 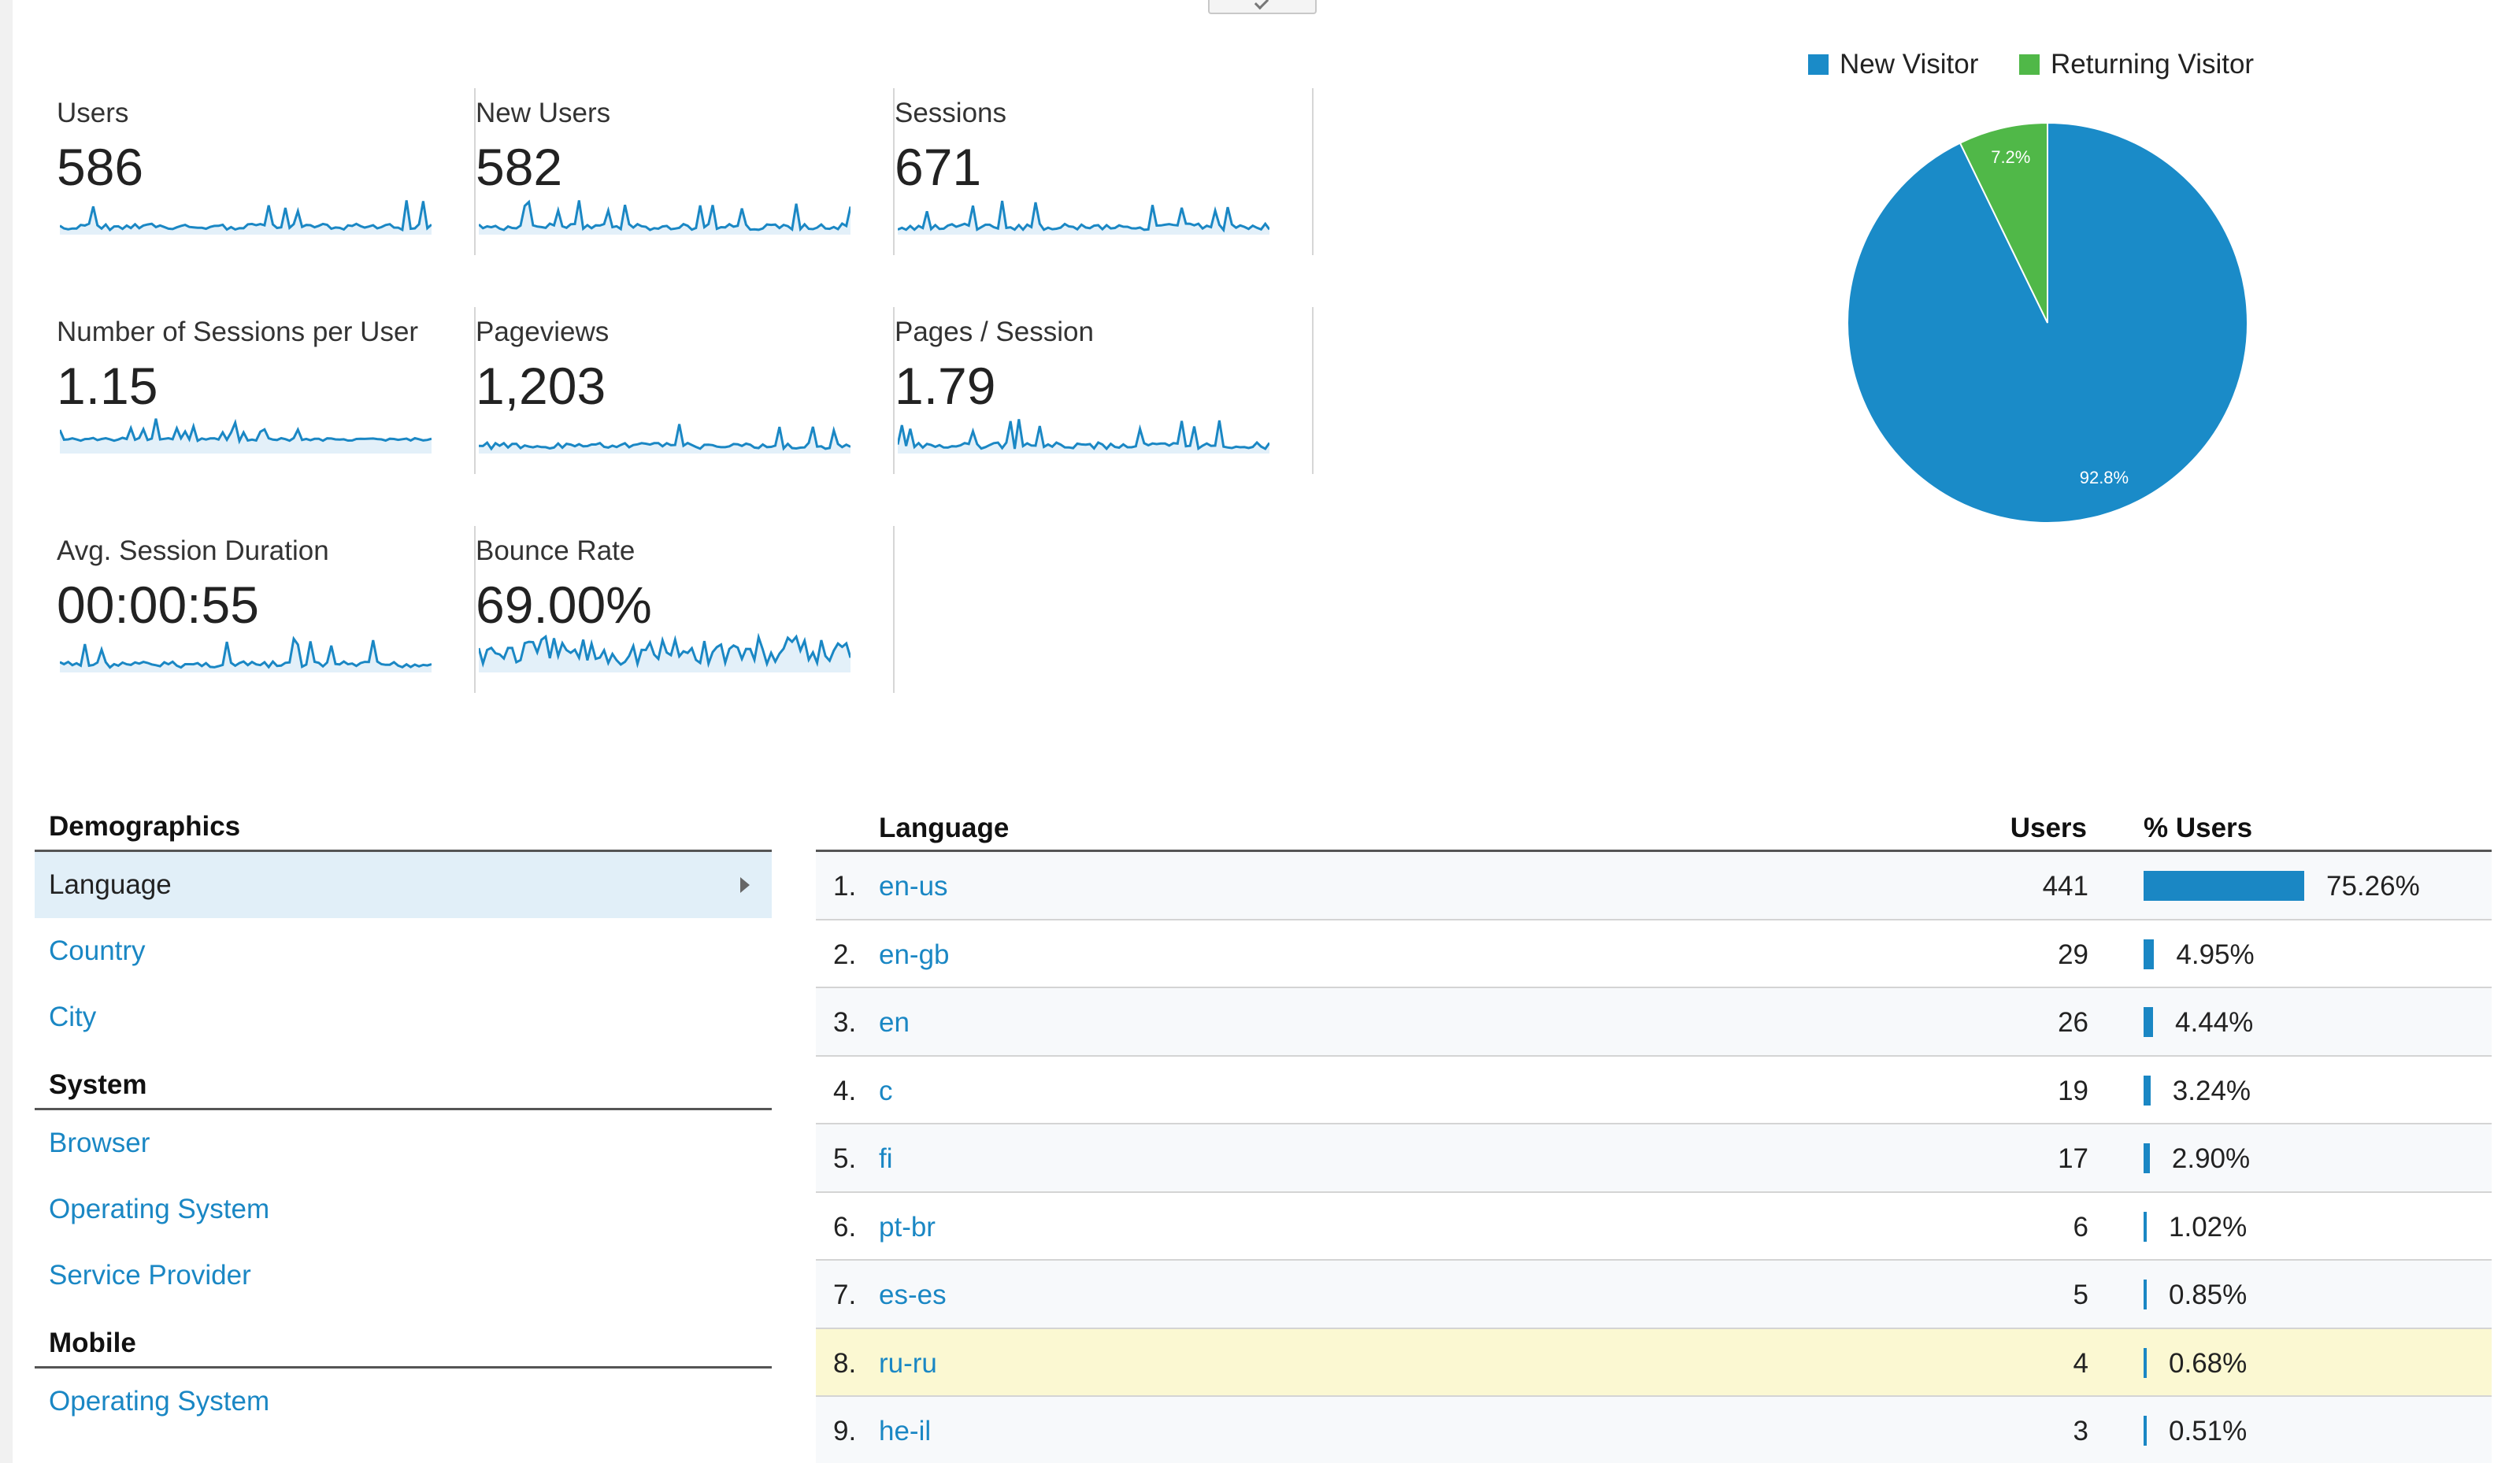 What do you see at coordinates (845, 1023) in the screenshot?
I see `row-rank: 3.` at bounding box center [845, 1023].